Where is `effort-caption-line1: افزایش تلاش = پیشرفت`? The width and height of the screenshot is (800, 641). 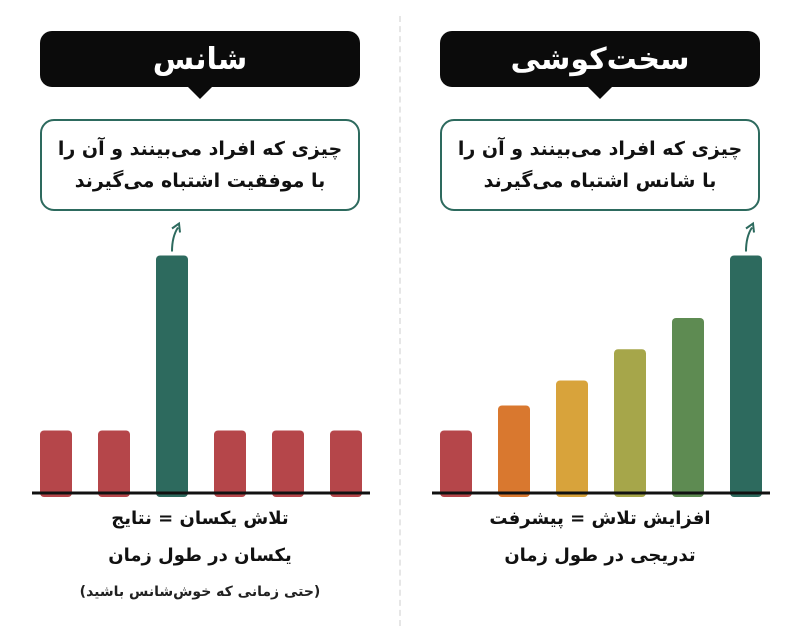 effort-caption-line1: افزایش تلاش = پیشرفت is located at coordinates (600, 518).